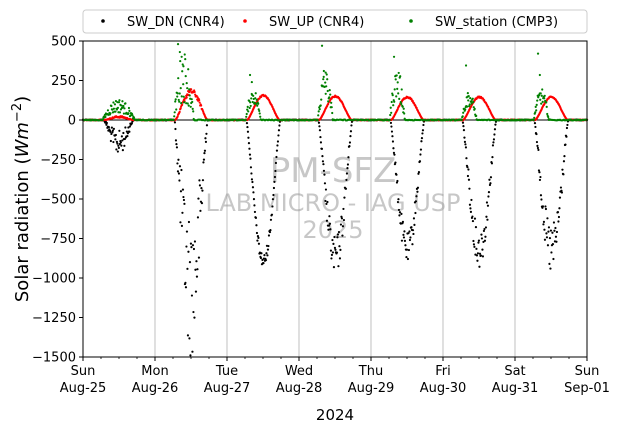 The width and height of the screenshot is (621, 433). What do you see at coordinates (332, 197) in the screenshot?
I see `watermark: PM-SFZ LAB MICRO - IAG USP 2025` at bounding box center [332, 197].